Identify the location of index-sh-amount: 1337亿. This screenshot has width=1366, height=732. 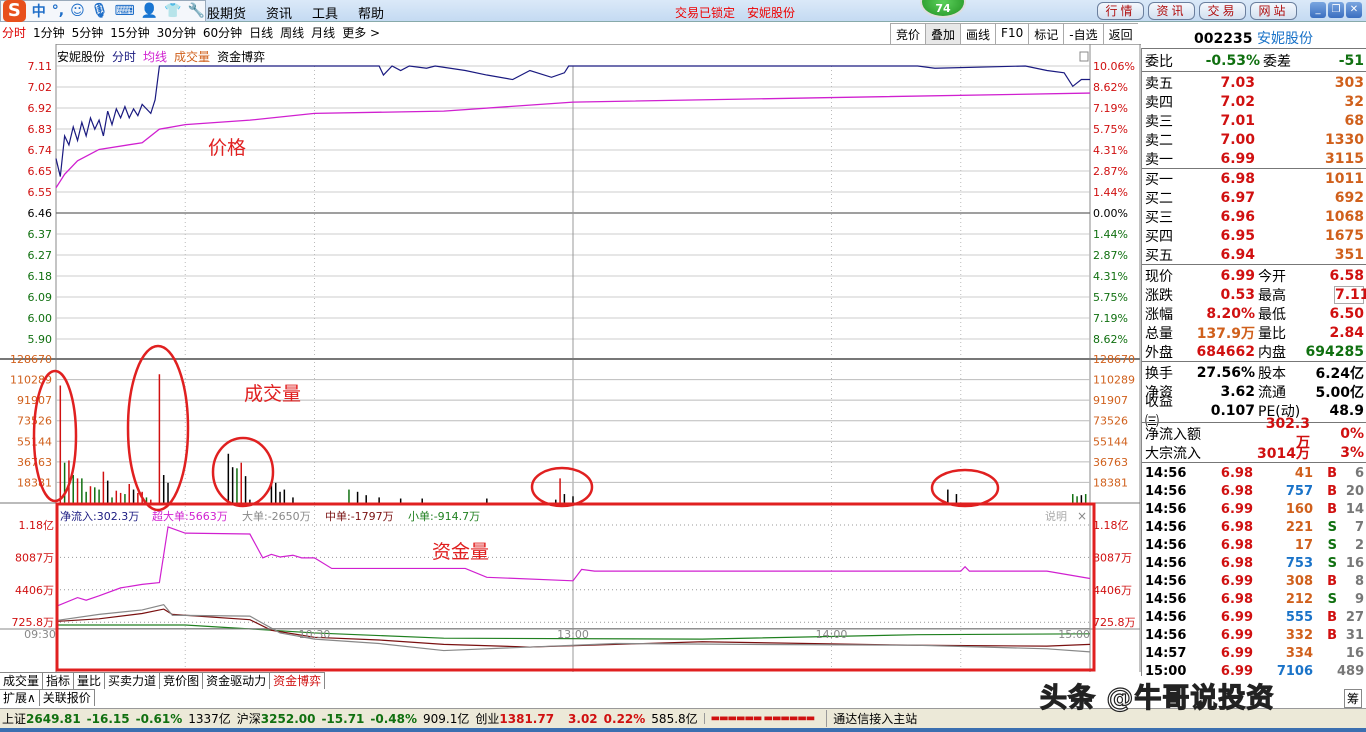
(209, 719).